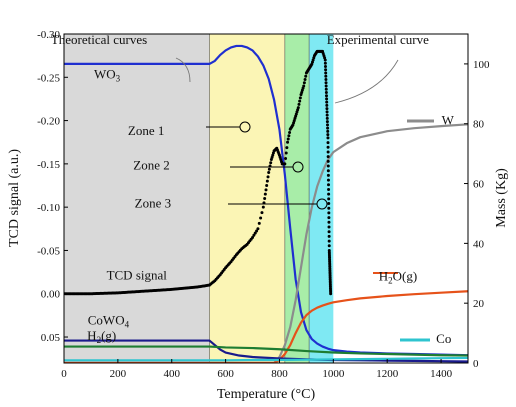 The width and height of the screenshot is (516, 407). What do you see at coordinates (225, 374) in the screenshot?
I see `x-tick-label: 600` at bounding box center [225, 374].